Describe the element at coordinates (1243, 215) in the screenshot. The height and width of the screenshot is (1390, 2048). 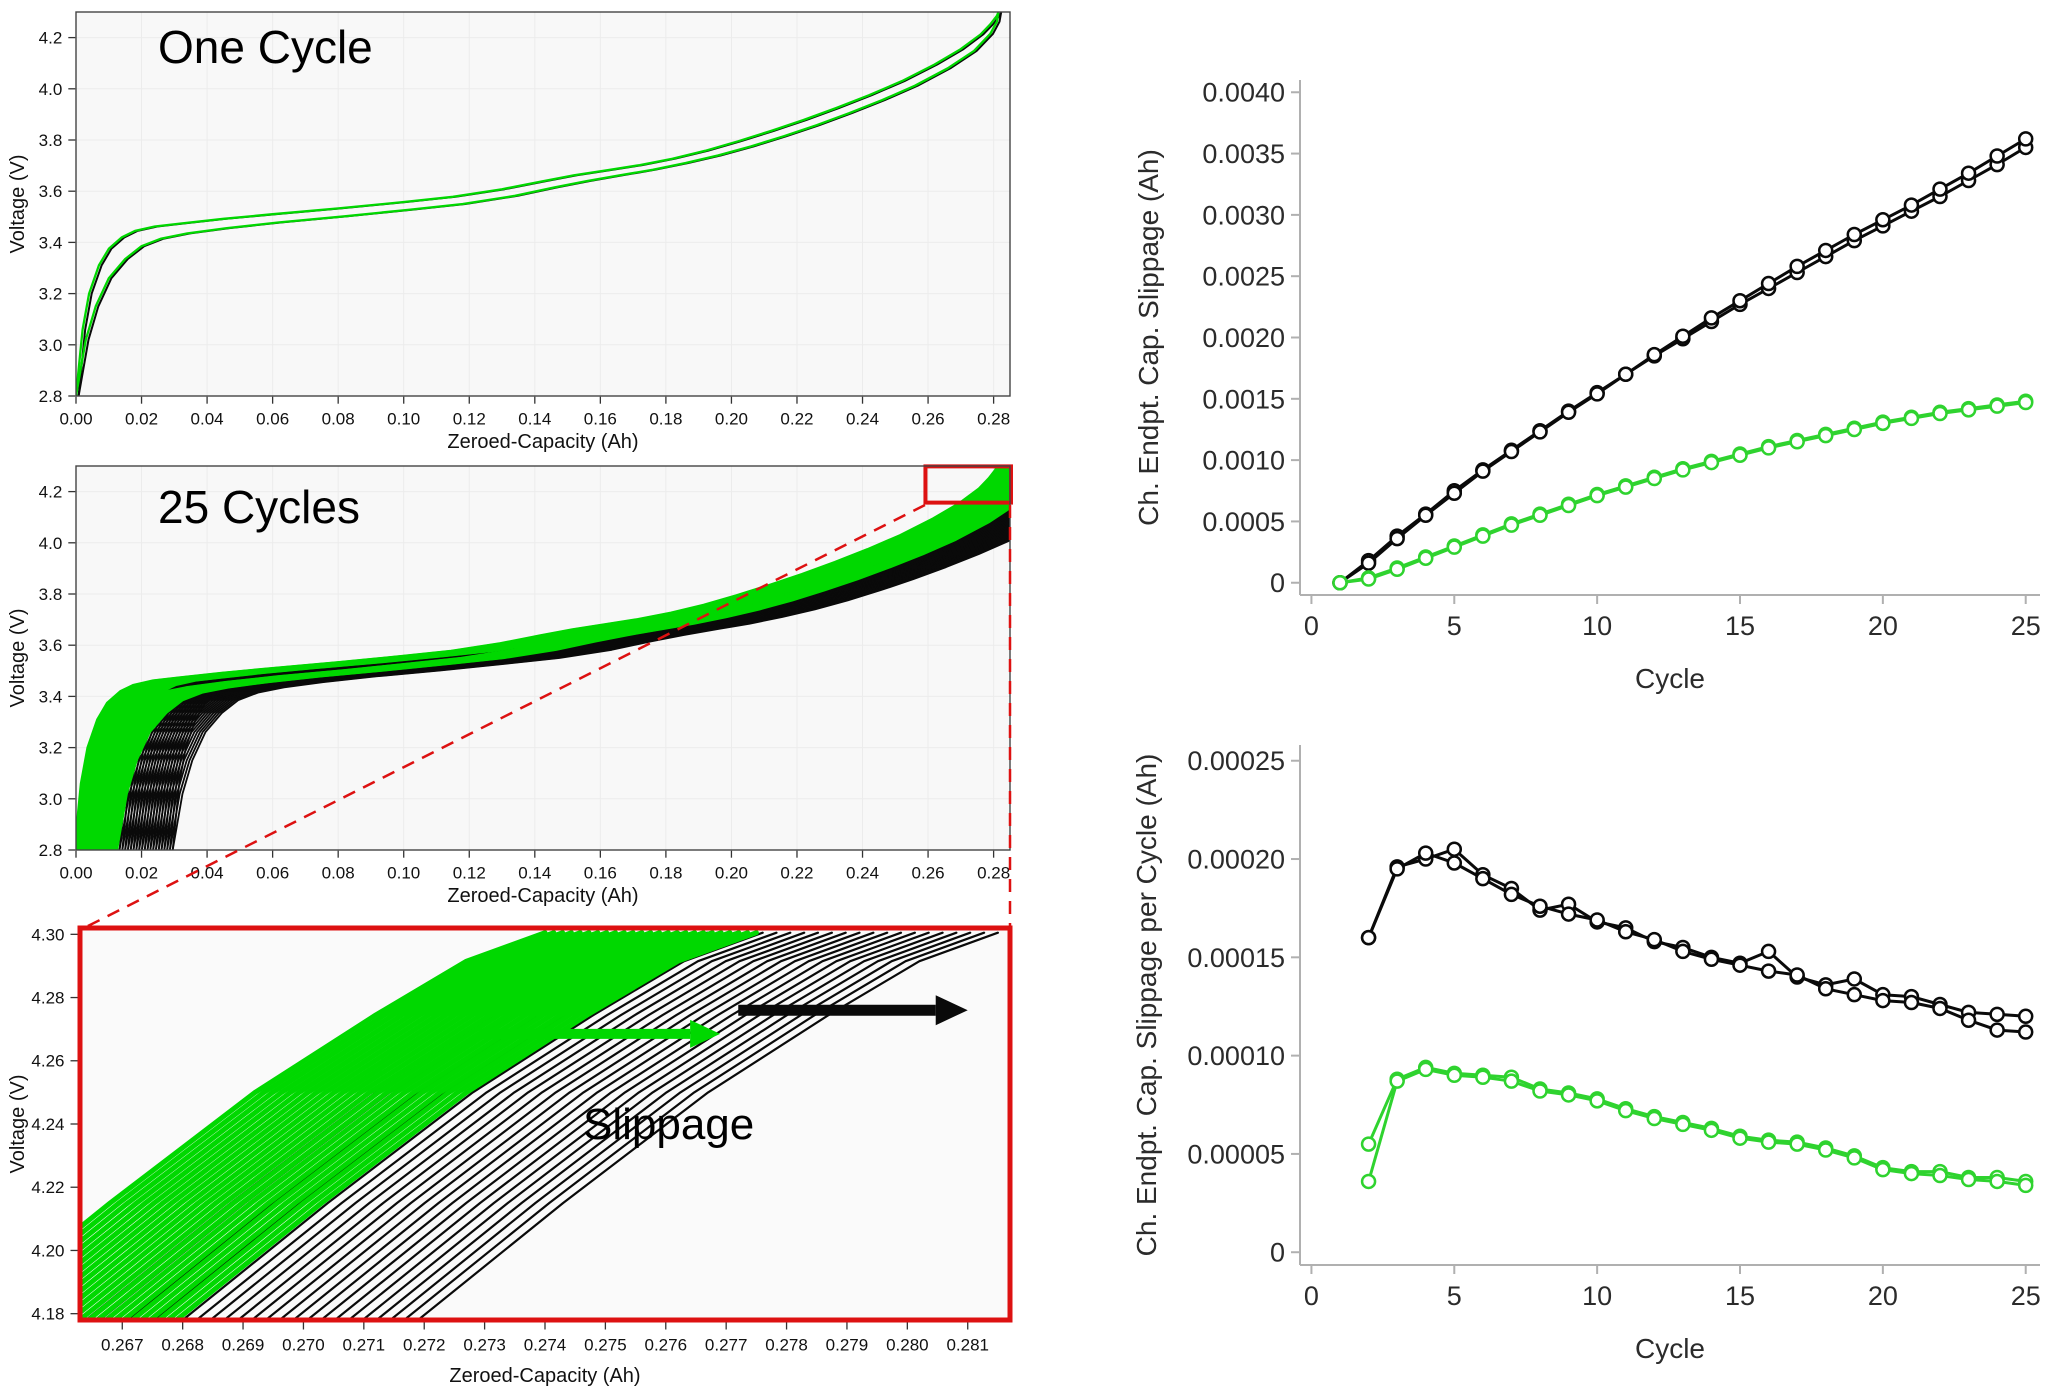
I see `svg-text: 0.0030` at that location.